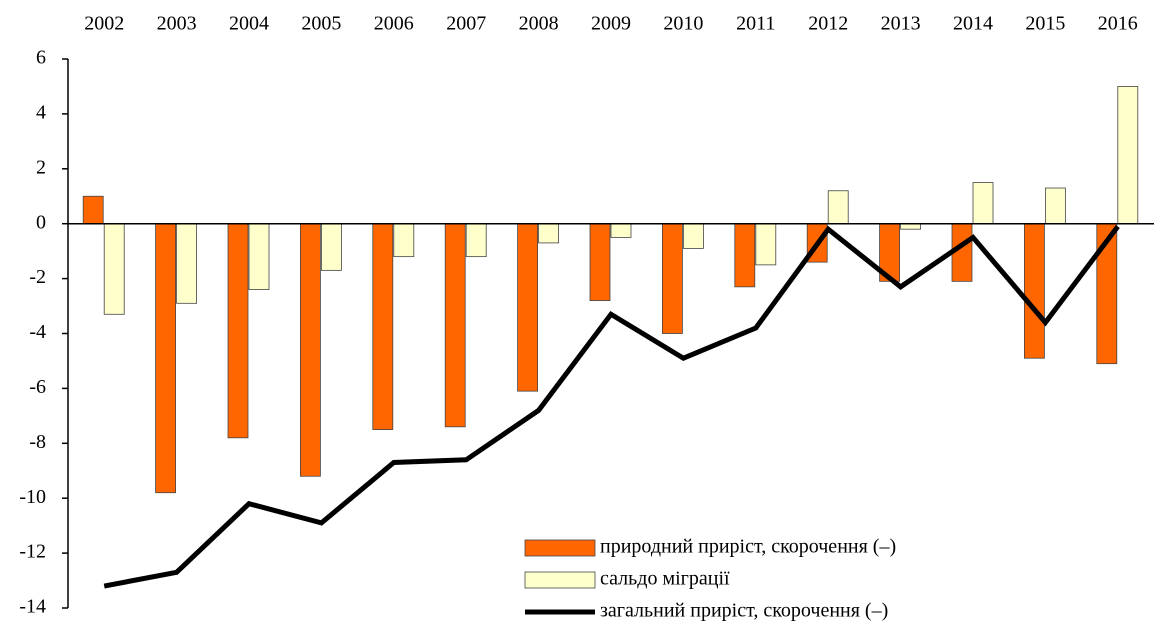 The image size is (1165, 635). What do you see at coordinates (37, 332) in the screenshot?
I see `y-tick-label: -4` at bounding box center [37, 332].